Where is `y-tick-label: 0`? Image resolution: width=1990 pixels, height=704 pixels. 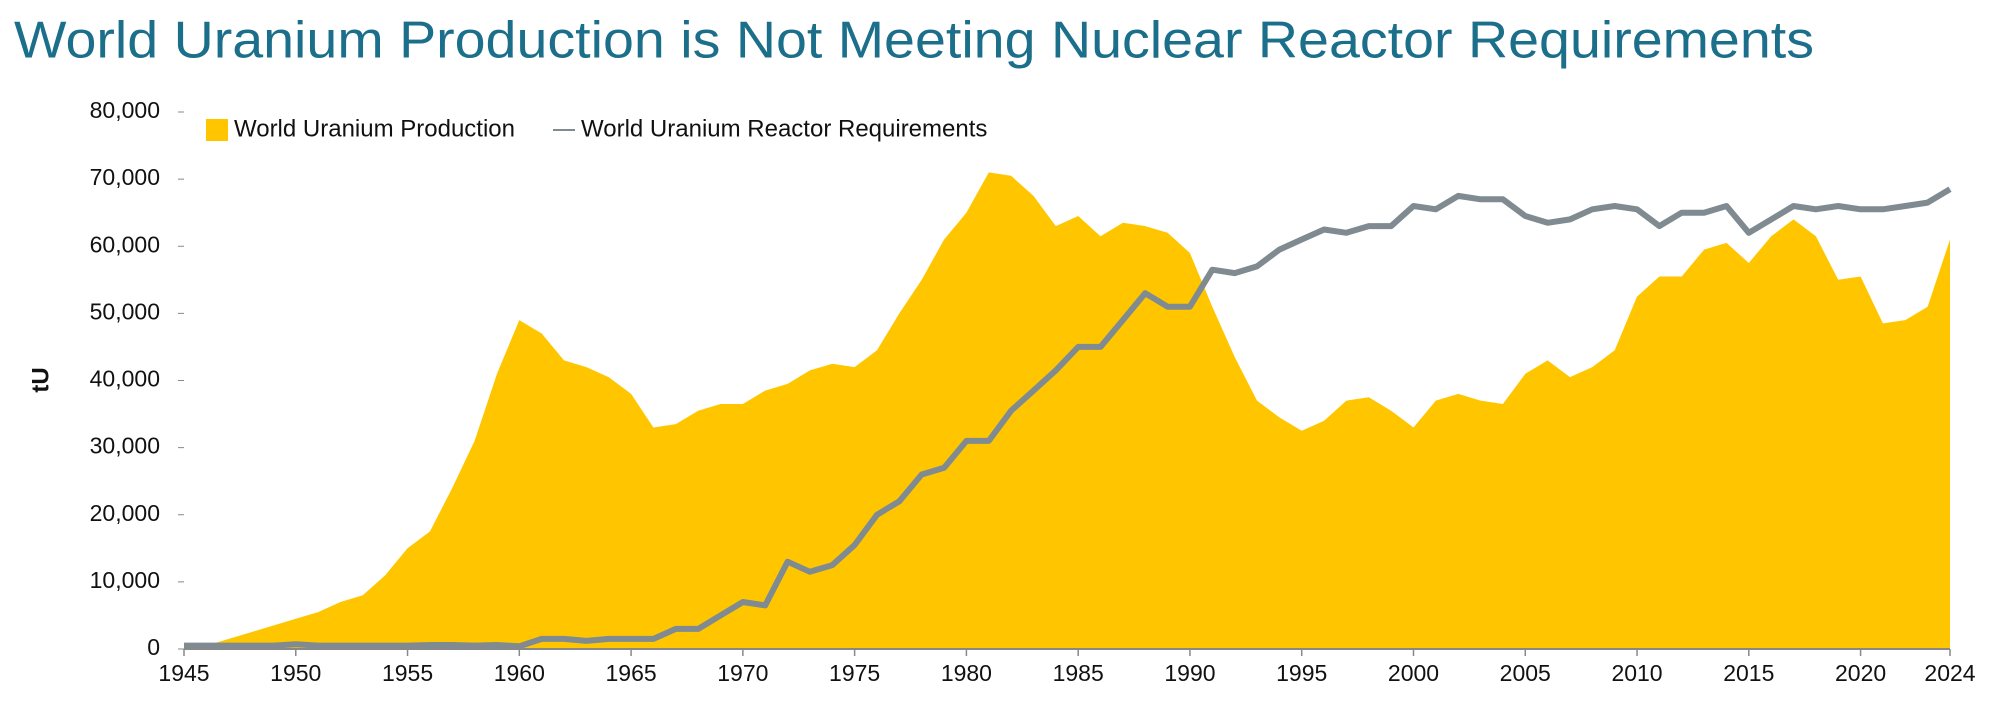
y-tick-label: 0 is located at coordinates (153, 647).